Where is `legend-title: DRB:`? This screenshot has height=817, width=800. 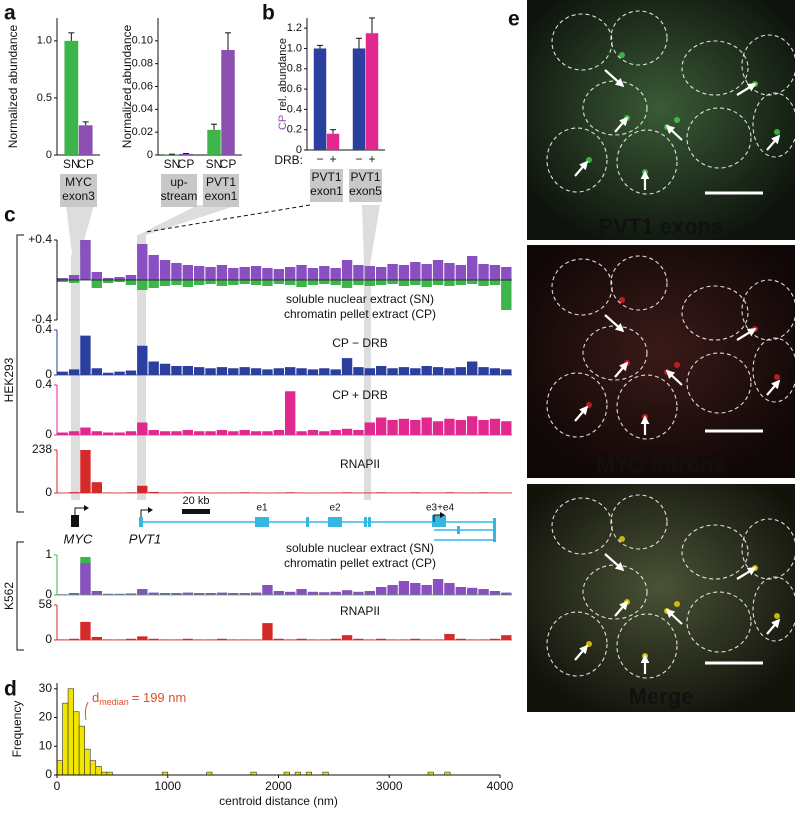
legend-title: DRB: is located at coordinates (288, 160).